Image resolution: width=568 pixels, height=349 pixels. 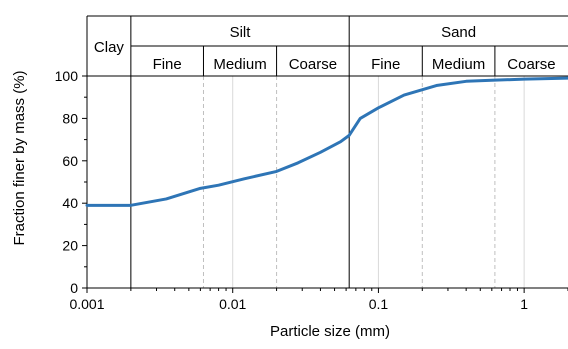 I want to click on y-tick-label: 100, so click(x=67, y=76).